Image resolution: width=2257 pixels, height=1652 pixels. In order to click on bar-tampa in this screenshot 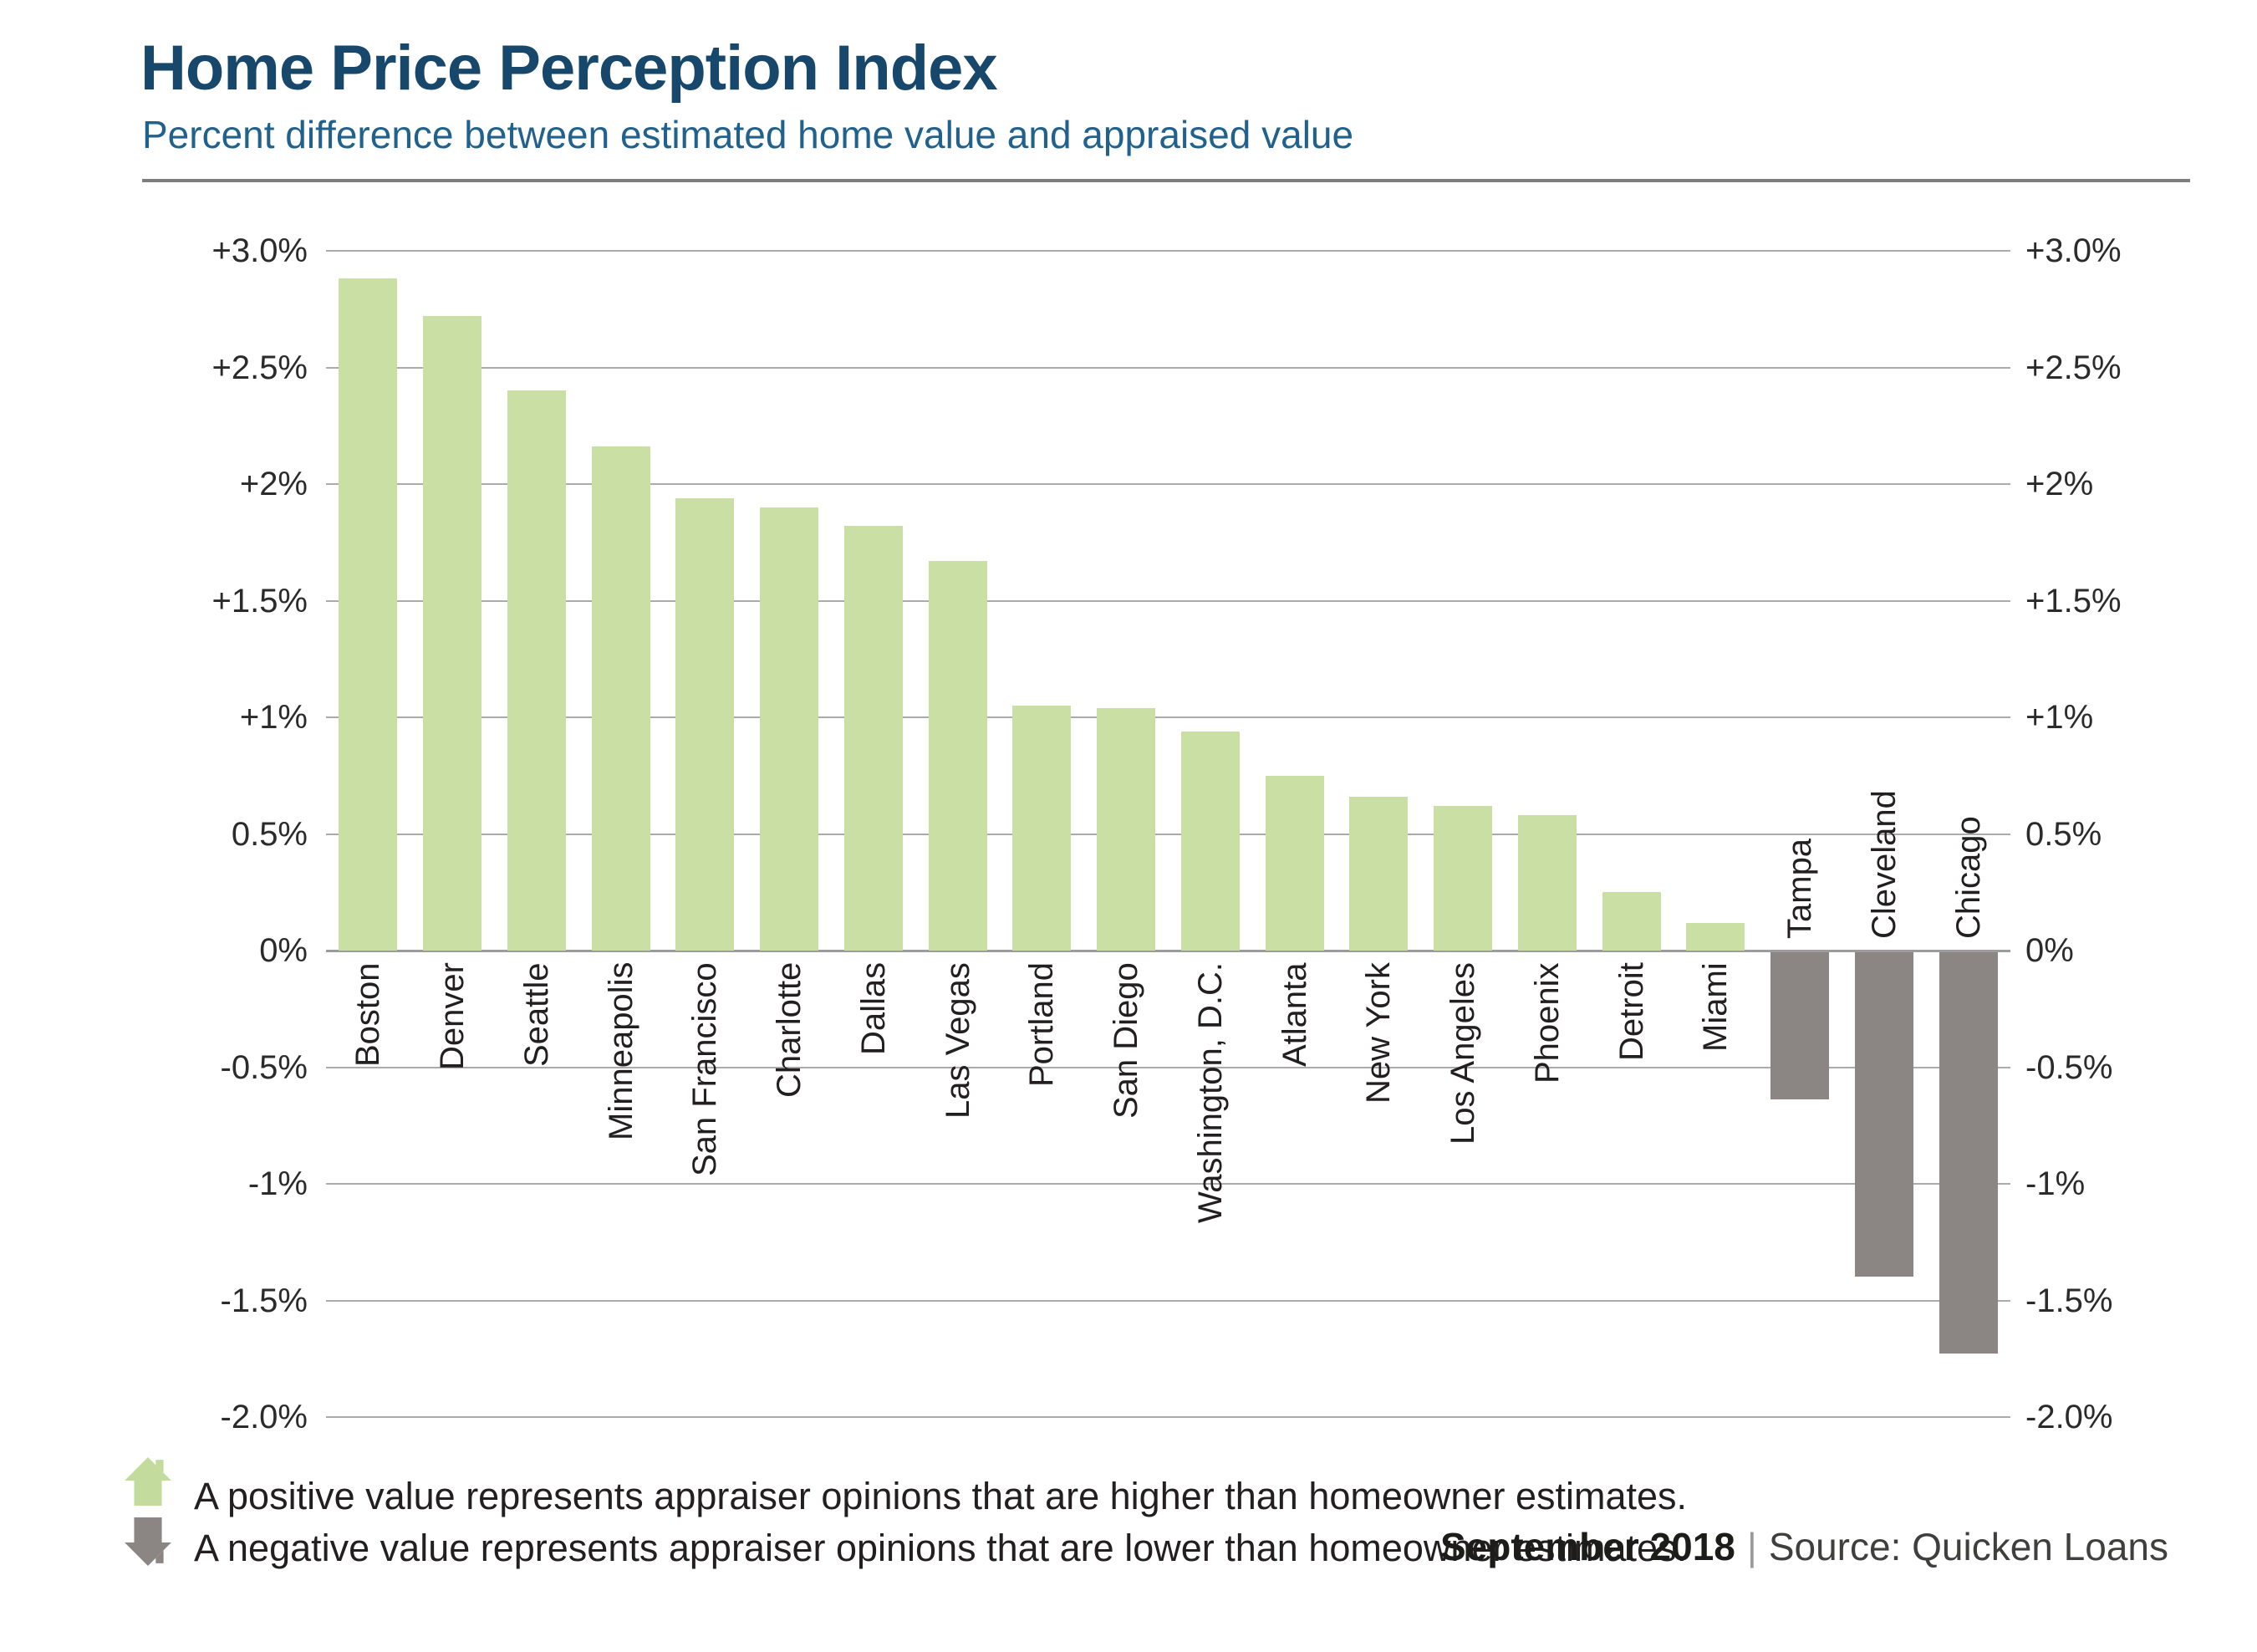, I will do `click(1800, 1025)`.